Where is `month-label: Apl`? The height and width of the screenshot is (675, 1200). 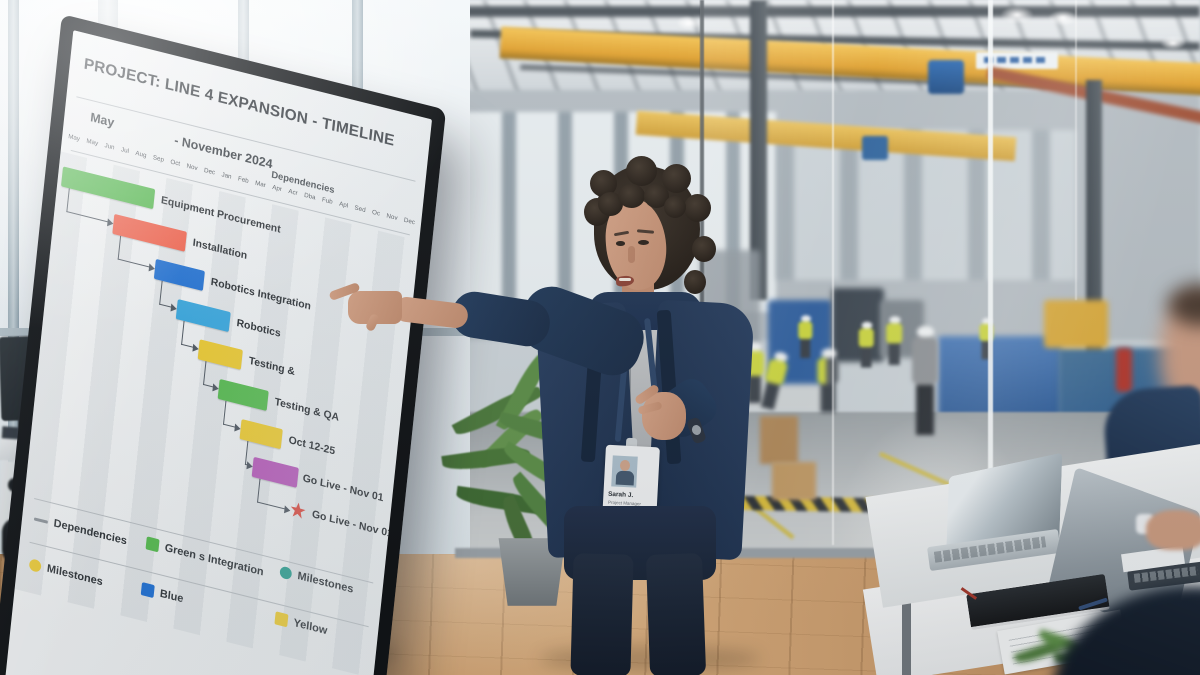
month-label: Apl is located at coordinates (343, 205).